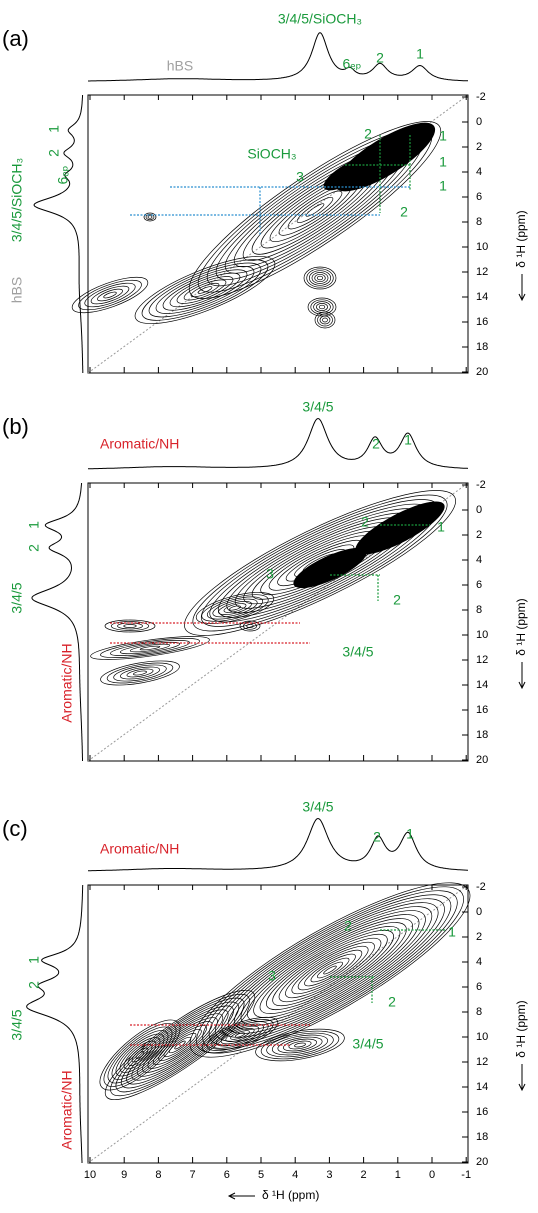 This screenshot has height=1213, width=538. Describe the element at coordinates (180, 66) in the screenshot. I see `top-label: hBS` at that location.